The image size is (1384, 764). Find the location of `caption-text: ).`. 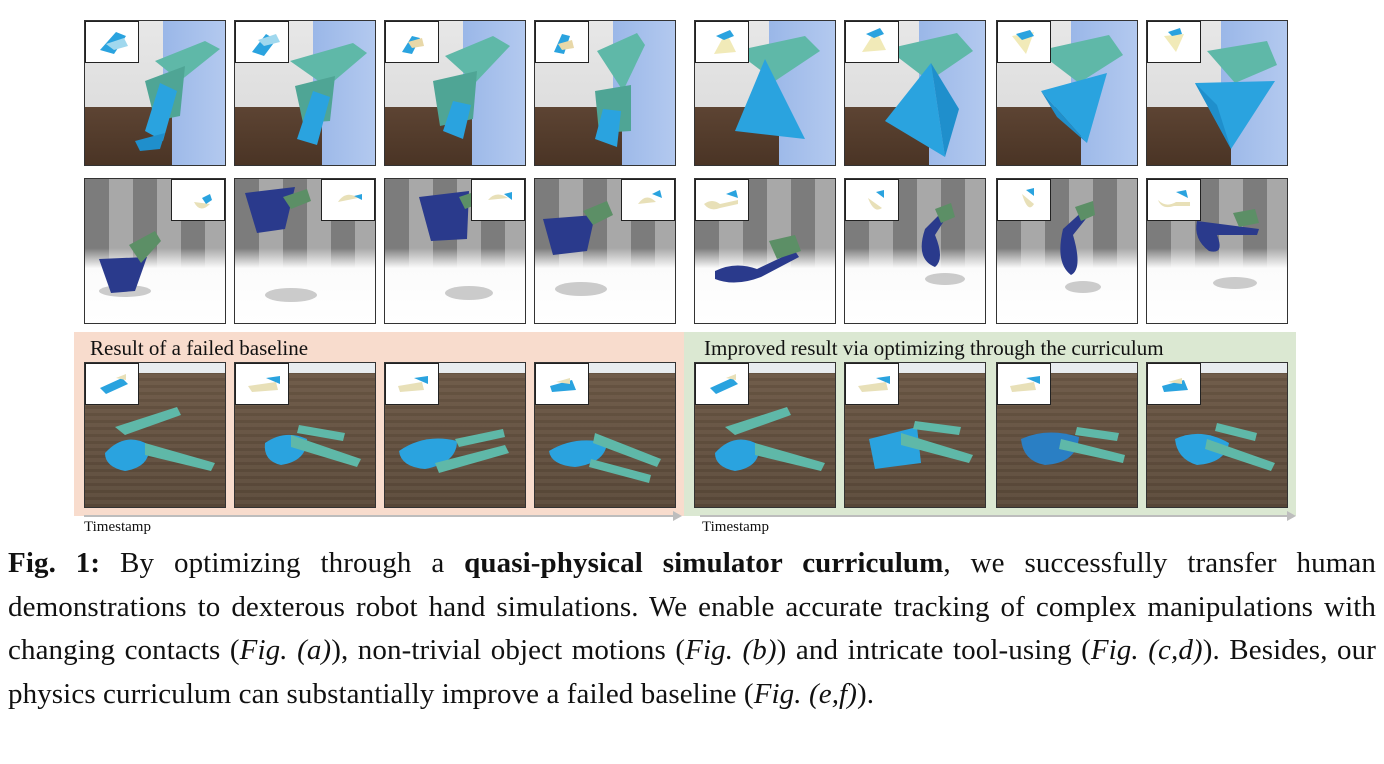

caption-text: ). is located at coordinates (865, 693).